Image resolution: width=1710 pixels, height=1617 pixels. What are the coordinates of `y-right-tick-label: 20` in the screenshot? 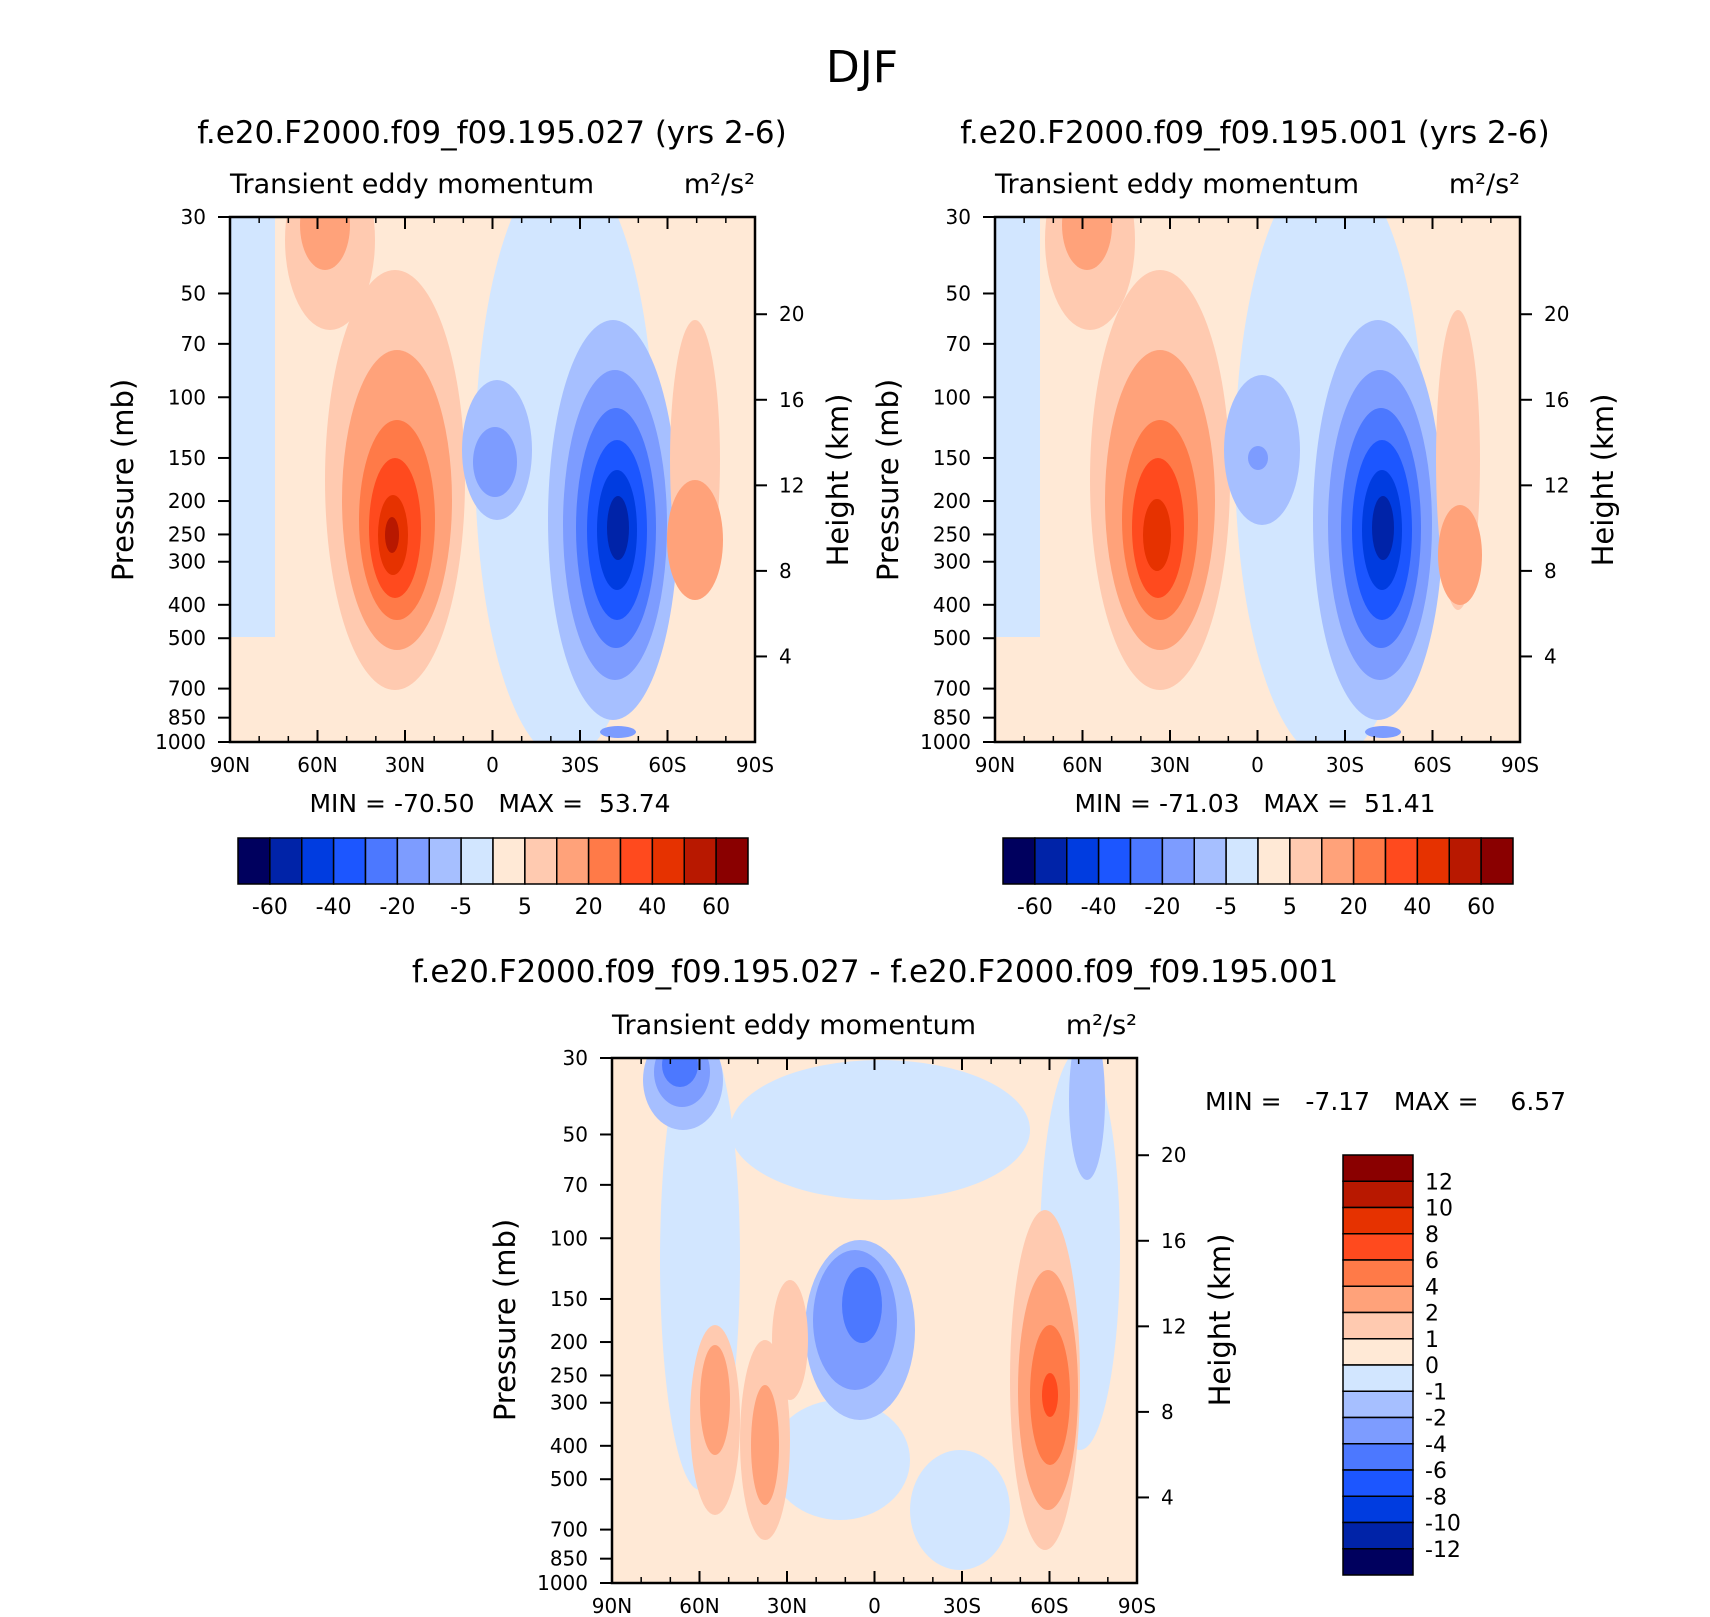 It's located at (1556, 314).